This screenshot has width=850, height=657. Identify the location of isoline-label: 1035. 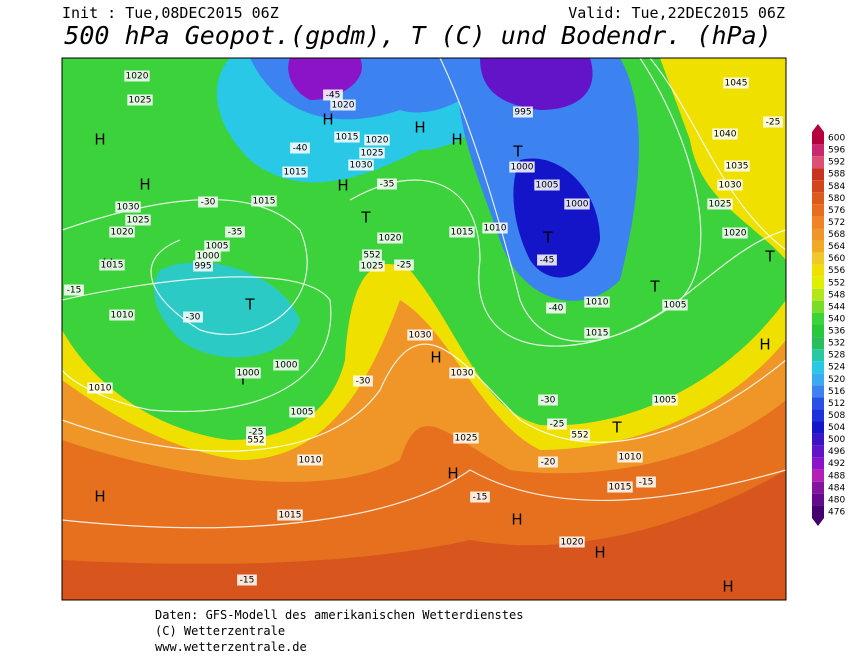
(737, 167).